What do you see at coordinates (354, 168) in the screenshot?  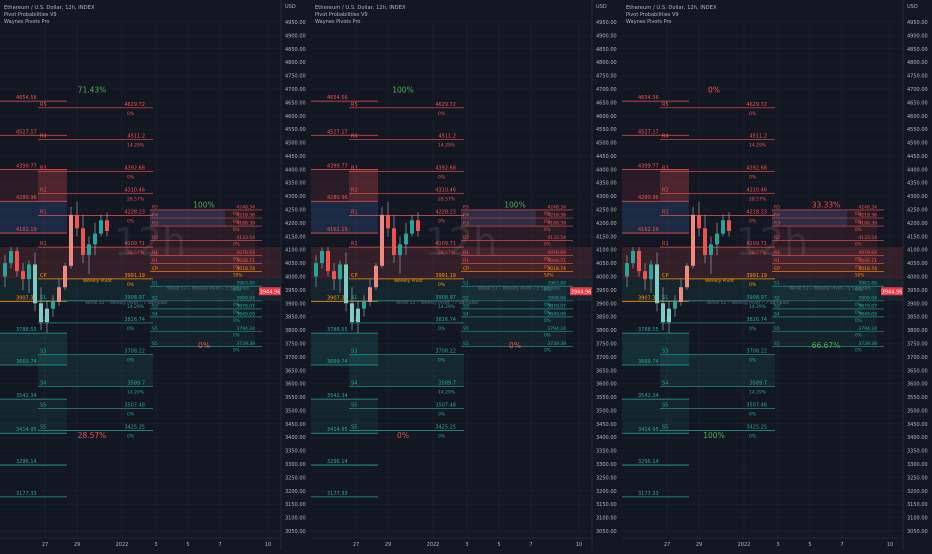 I see `pivot-level-tag: R3` at bounding box center [354, 168].